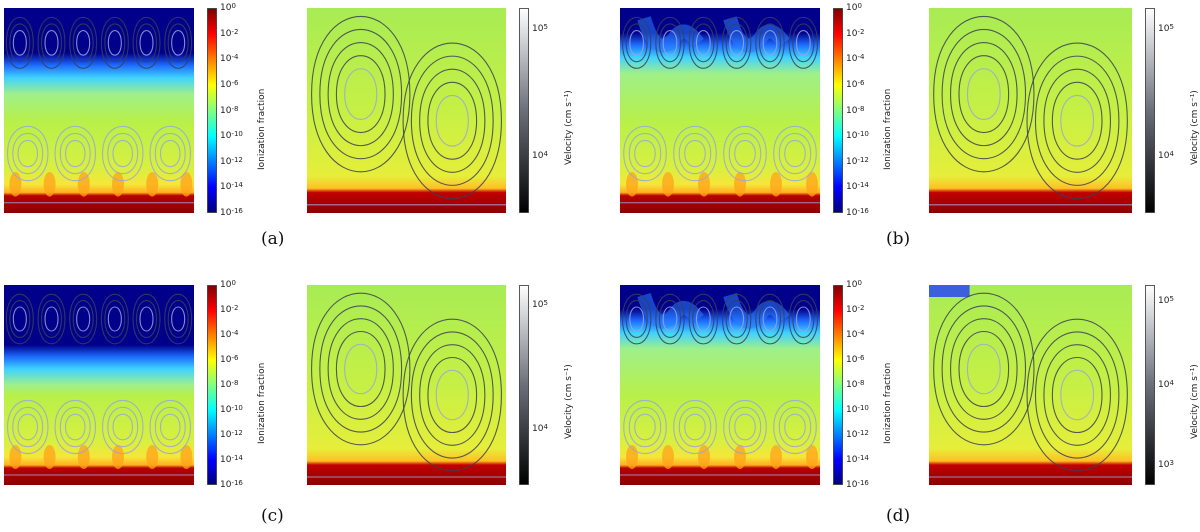 The image size is (1200, 532). Describe the element at coordinates (720, 385) in the screenshot. I see `ionization-map-d` at that location.